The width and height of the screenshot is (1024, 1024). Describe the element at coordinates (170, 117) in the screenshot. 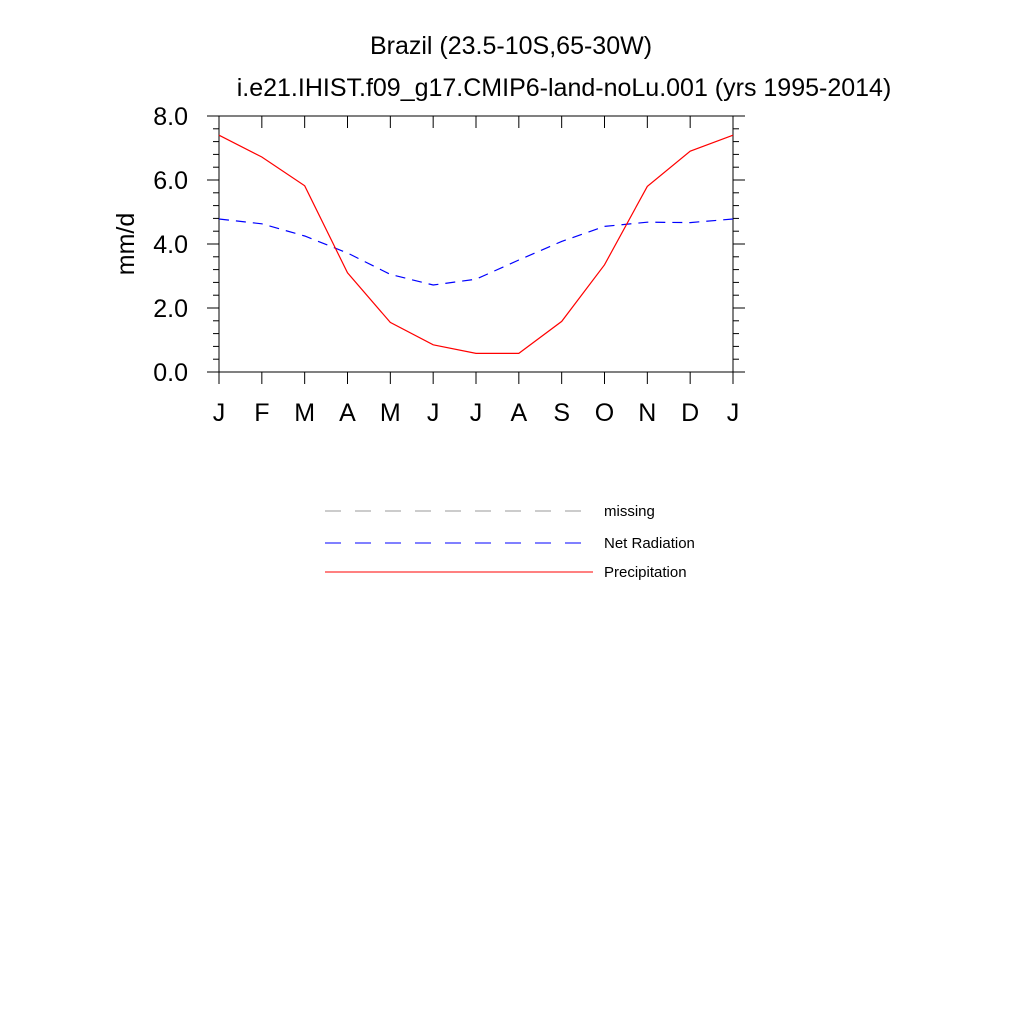

I see `y-tick-label: 8.0` at that location.